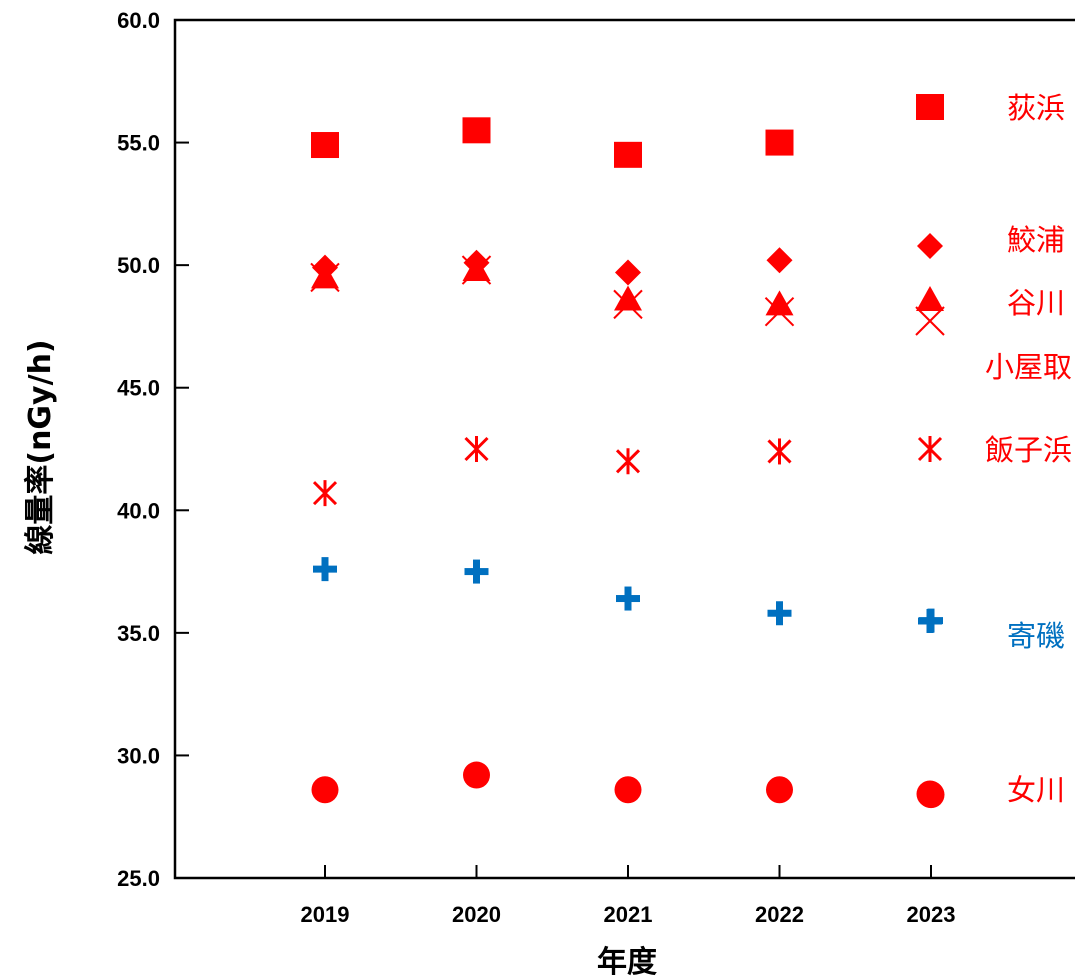 The height and width of the screenshot is (979, 1075). Describe the element at coordinates (627, 962) in the screenshot. I see `x-axis-title: 年度` at that location.